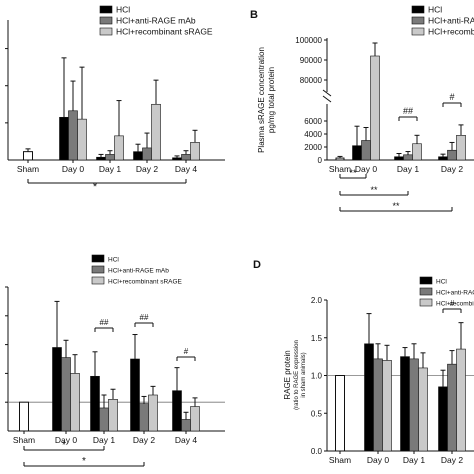 This screenshot has height=474, width=474. I want to click on y-axis-title: RAGE protein, so click(287, 374).